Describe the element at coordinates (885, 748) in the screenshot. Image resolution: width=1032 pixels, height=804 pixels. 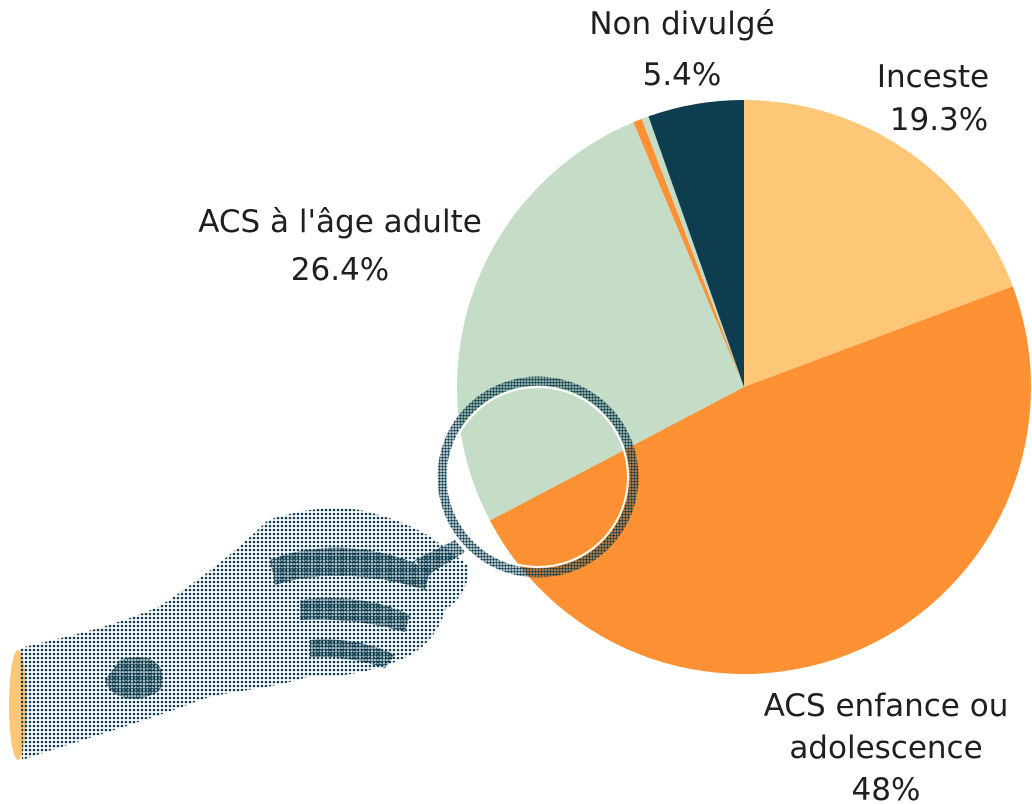
I see `label-acs-enfance-line2: adolescence` at that location.